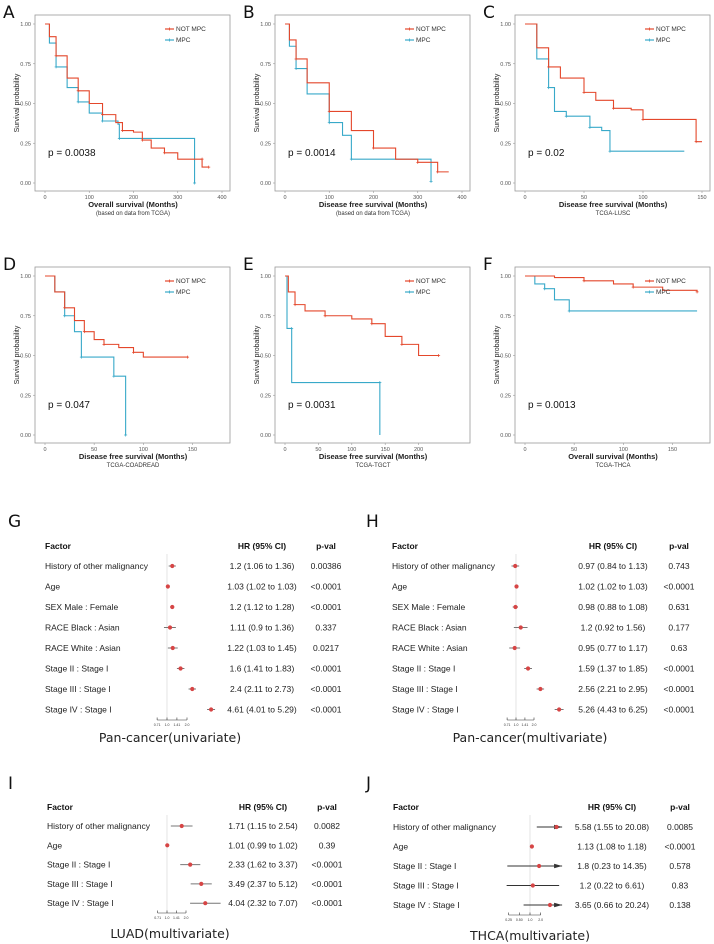 This screenshot has height=944, width=714. What do you see at coordinates (333, 355) in the screenshot?
I see `km-curve-mpc` at bounding box center [333, 355].